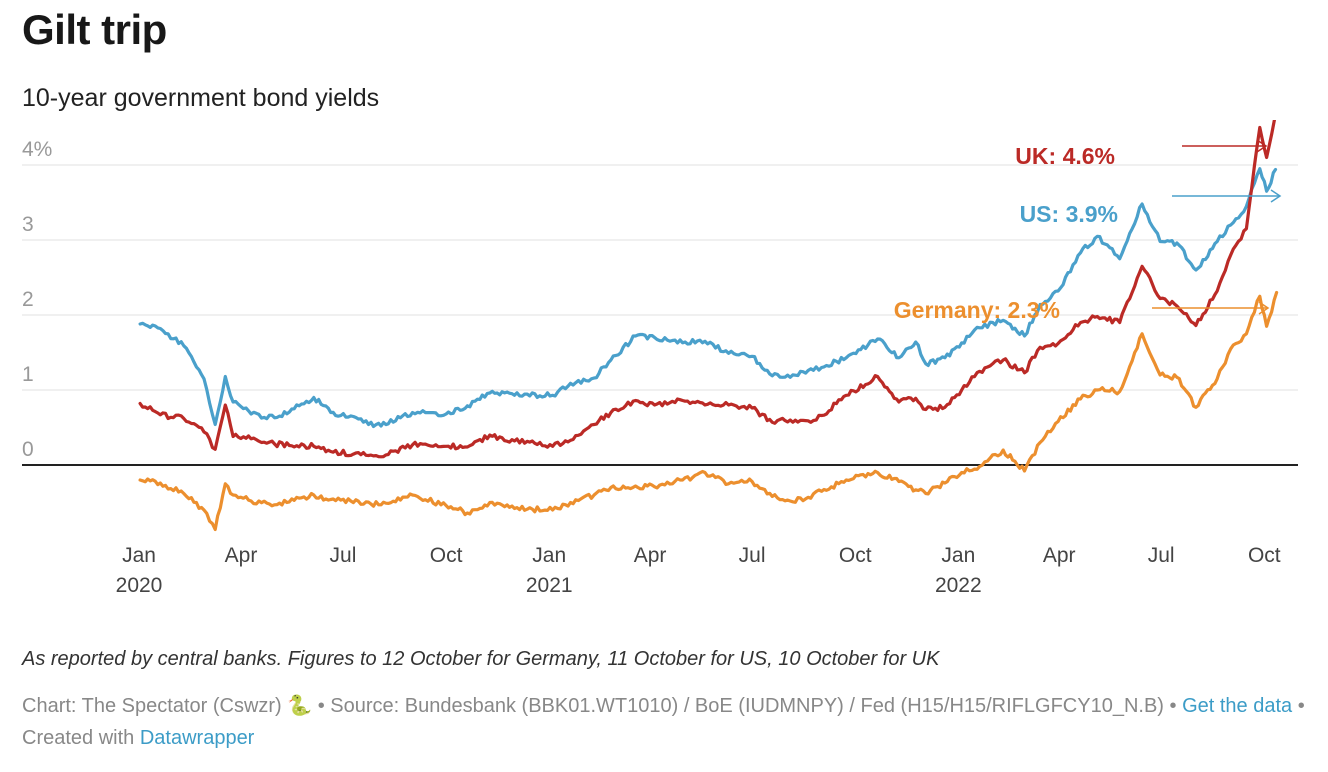 The width and height of the screenshot is (1328, 772). I want to click on x-tick-year-label: 2020, so click(139, 585).